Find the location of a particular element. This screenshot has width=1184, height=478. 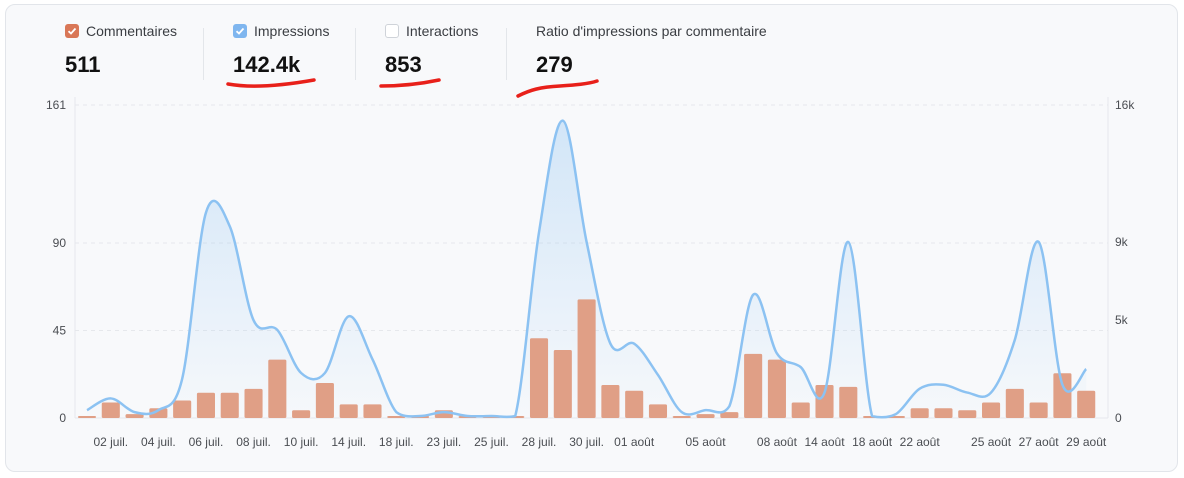

x-tick-label: 30 juil. is located at coordinates (586, 442).